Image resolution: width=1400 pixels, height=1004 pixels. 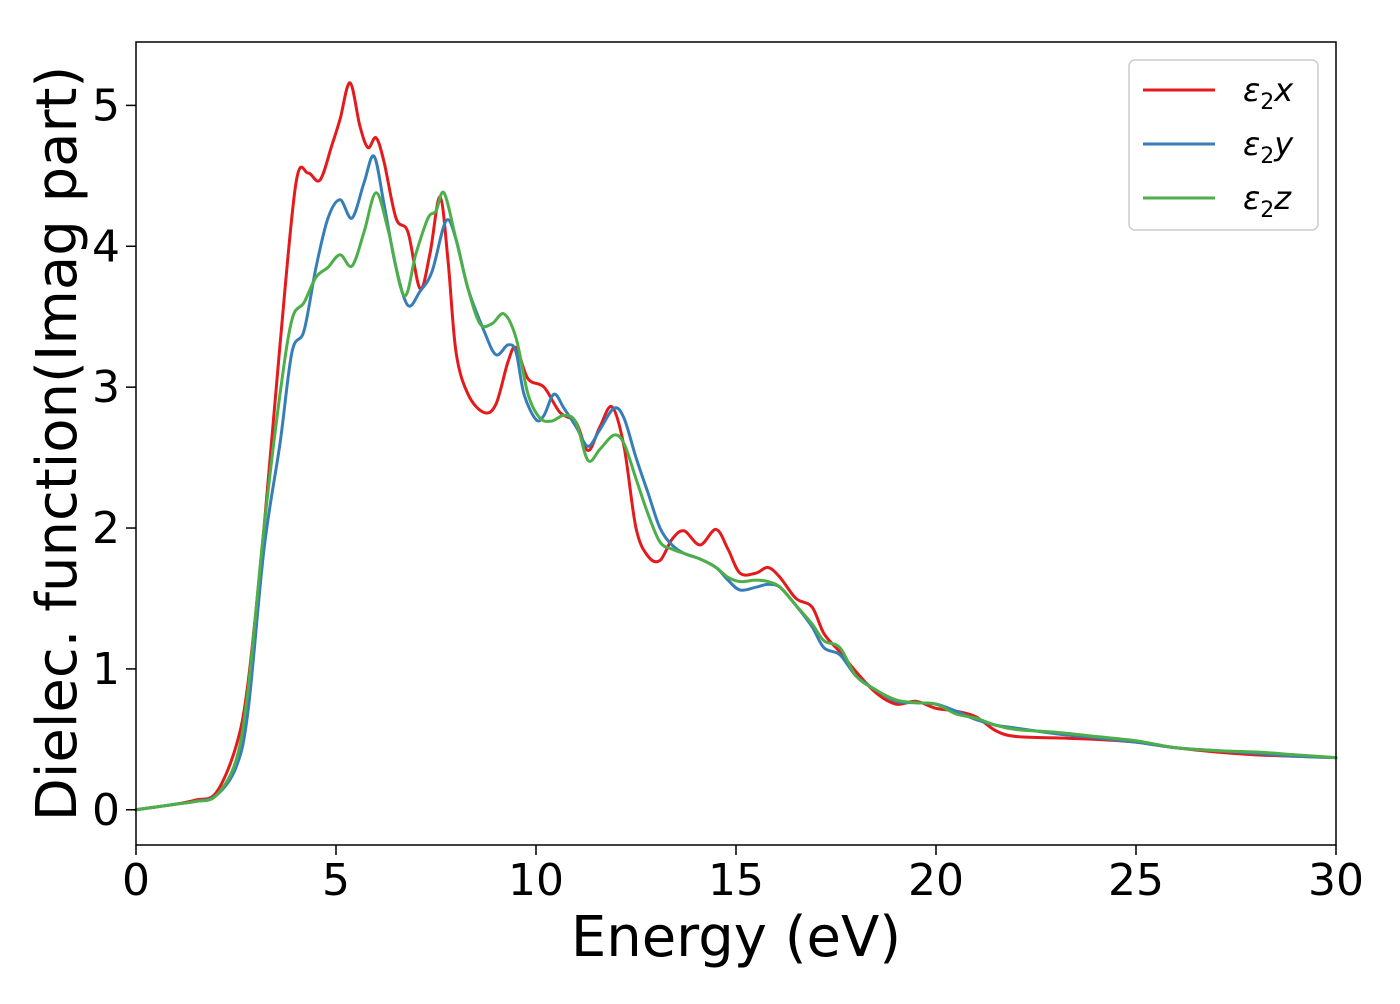 I want to click on legend-box, so click(x=1223, y=145).